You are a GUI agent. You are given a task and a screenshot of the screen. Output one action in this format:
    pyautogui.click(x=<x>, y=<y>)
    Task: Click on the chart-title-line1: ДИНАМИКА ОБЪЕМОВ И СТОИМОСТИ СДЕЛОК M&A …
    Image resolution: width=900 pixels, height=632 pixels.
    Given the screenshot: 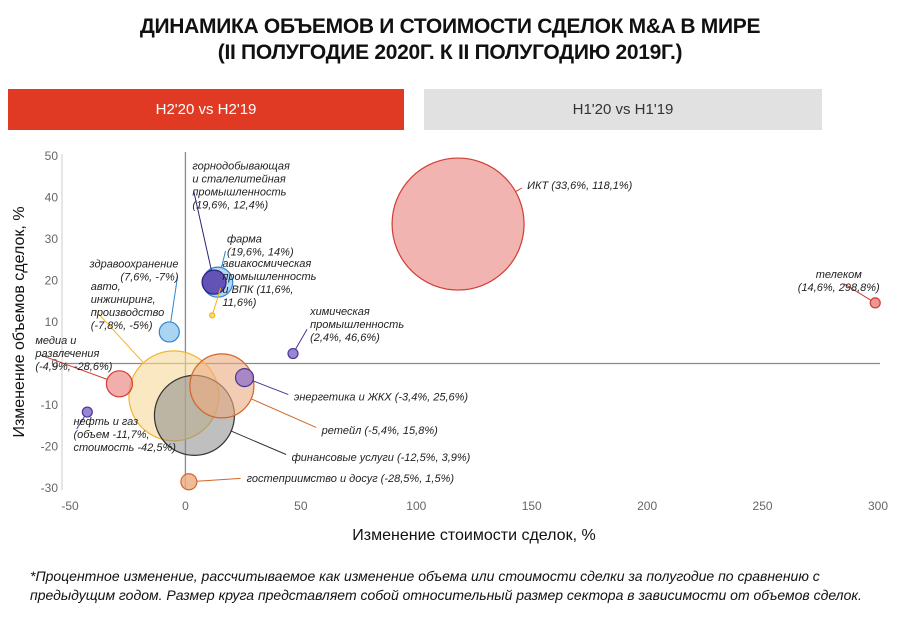 What is the action you would take?
    pyautogui.click(x=450, y=26)
    